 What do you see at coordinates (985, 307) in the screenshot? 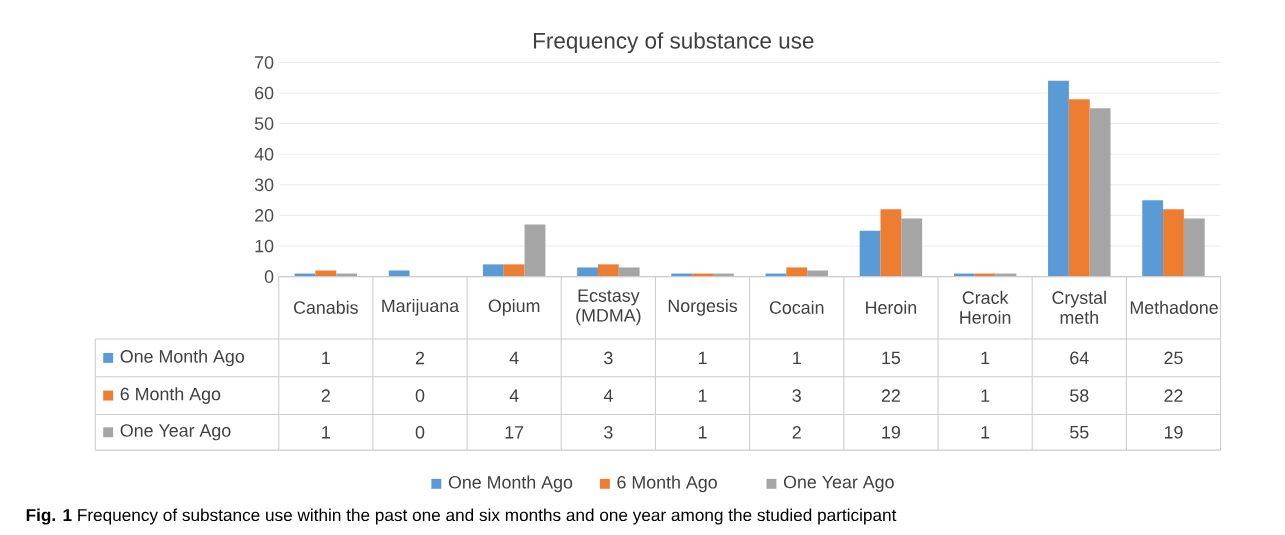
I see `x-tick-label: Crack Heroin` at bounding box center [985, 307].